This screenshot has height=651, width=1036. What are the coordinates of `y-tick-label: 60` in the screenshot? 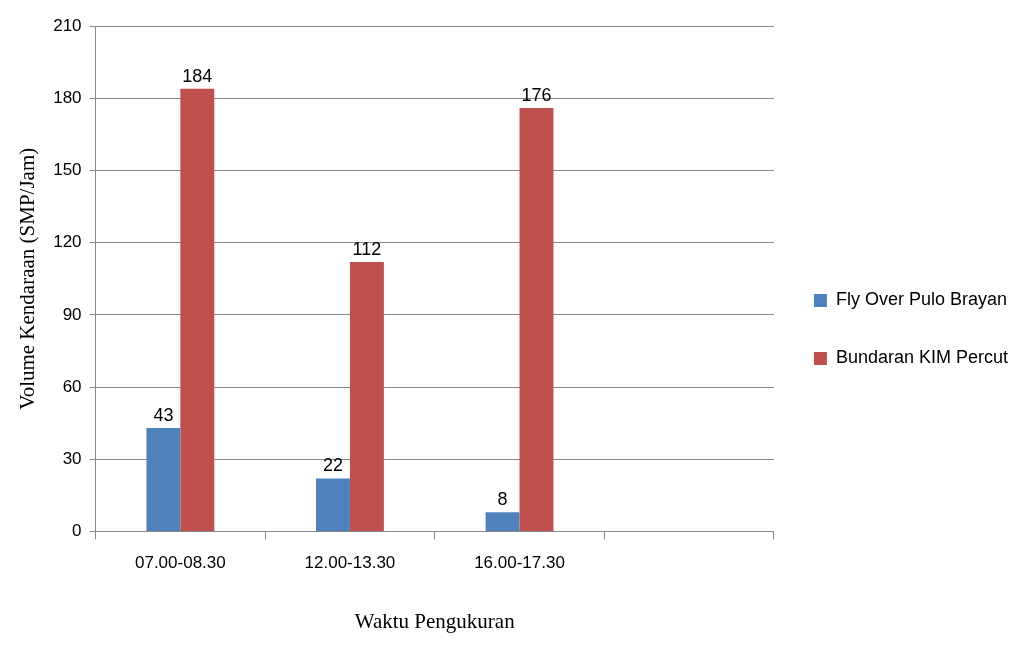 It's located at (72, 386).